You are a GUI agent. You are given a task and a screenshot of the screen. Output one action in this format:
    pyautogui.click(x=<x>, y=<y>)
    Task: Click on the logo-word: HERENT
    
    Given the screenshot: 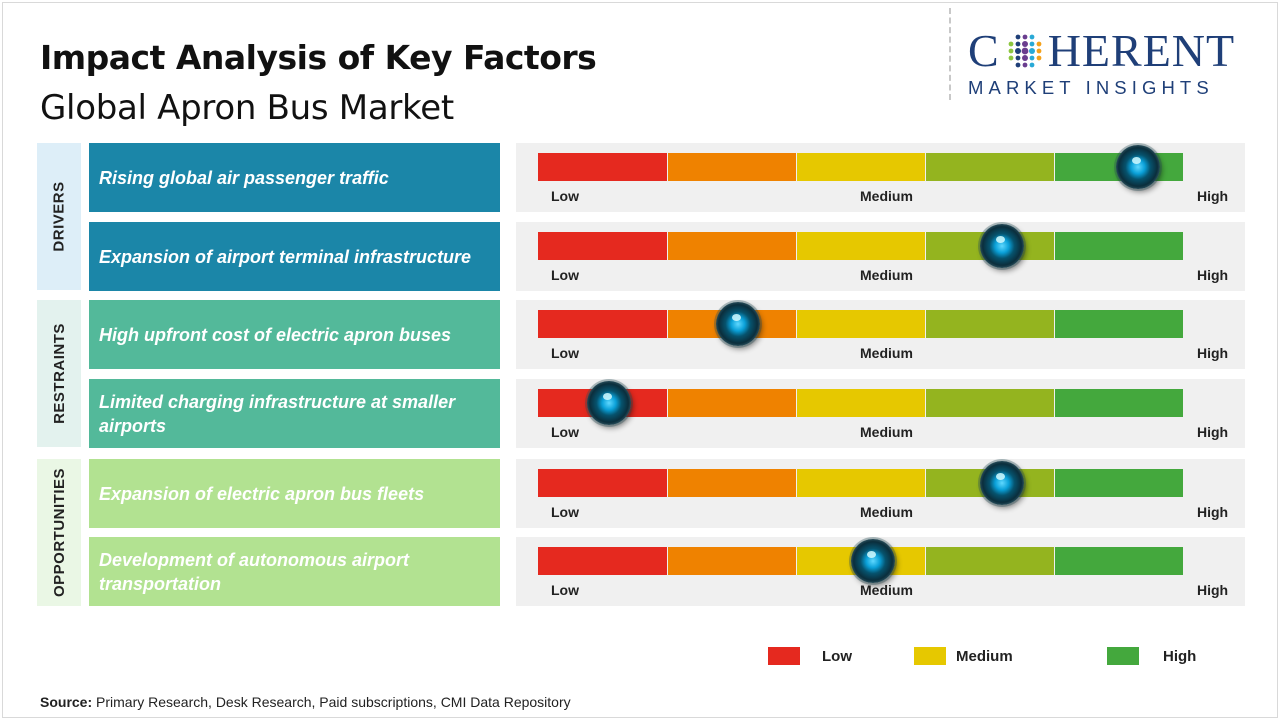 What is the action you would take?
    pyautogui.click(x=1141, y=50)
    